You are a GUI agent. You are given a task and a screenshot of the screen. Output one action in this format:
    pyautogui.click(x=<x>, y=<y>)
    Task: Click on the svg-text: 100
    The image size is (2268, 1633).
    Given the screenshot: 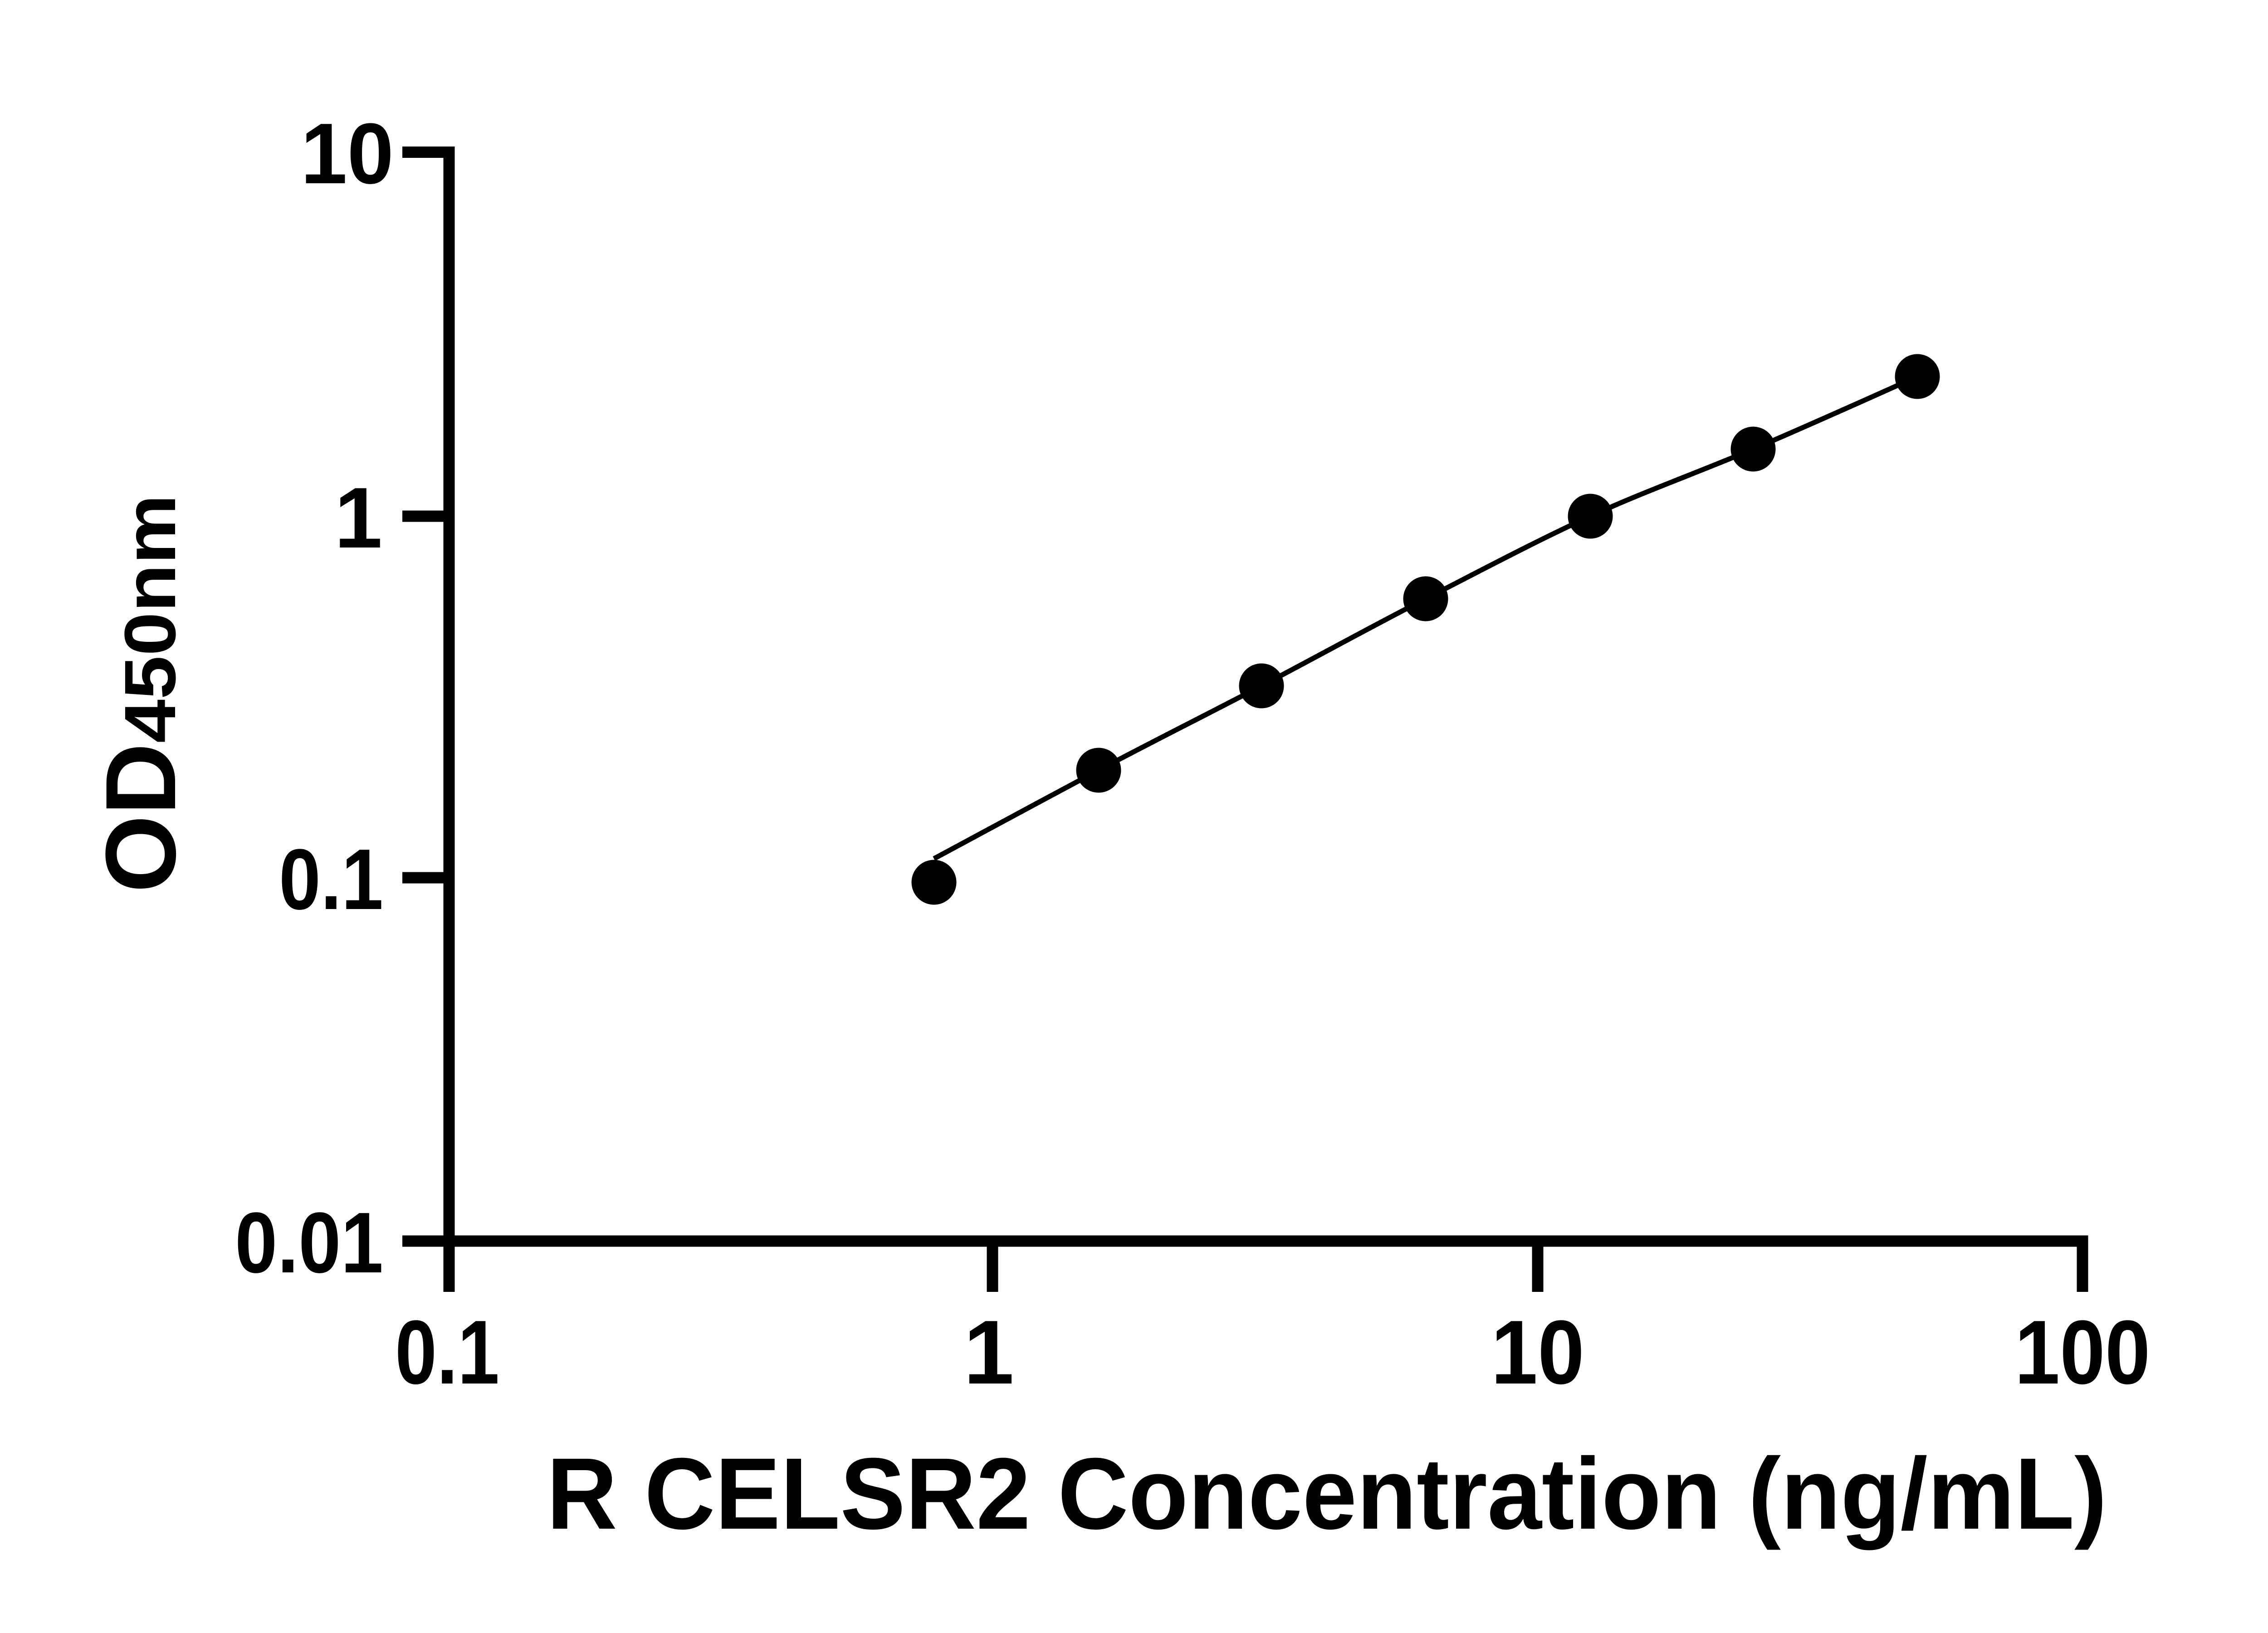 What is the action you would take?
    pyautogui.click(x=2083, y=1352)
    